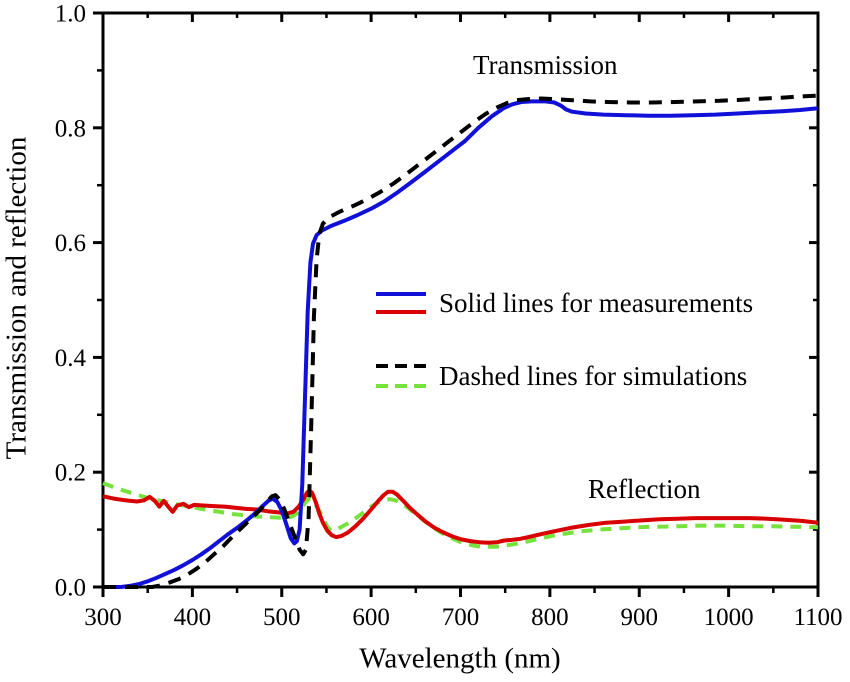  What do you see at coordinates (460, 658) in the screenshot?
I see `x-axis-title: Wavelength (nm)` at bounding box center [460, 658].